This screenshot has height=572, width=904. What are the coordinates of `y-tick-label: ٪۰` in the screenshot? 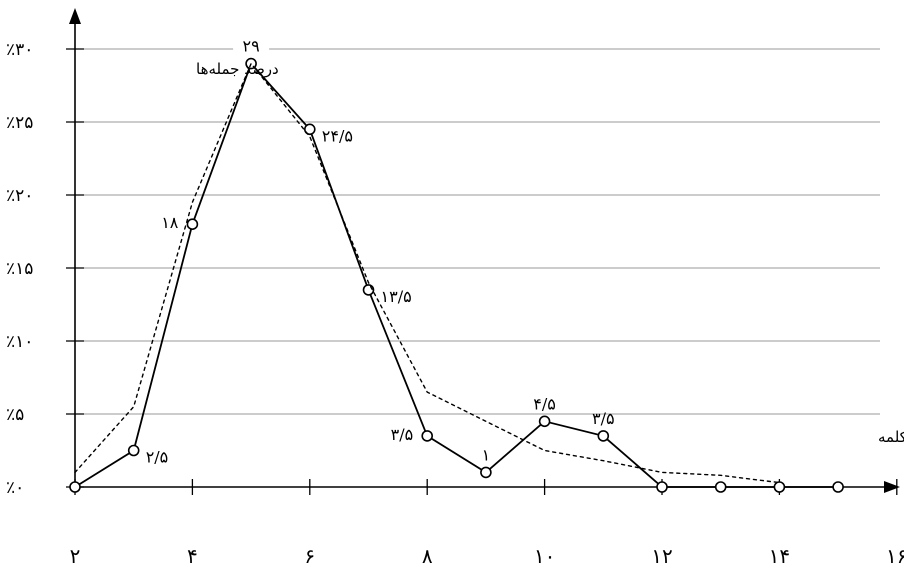 It's located at (15, 488).